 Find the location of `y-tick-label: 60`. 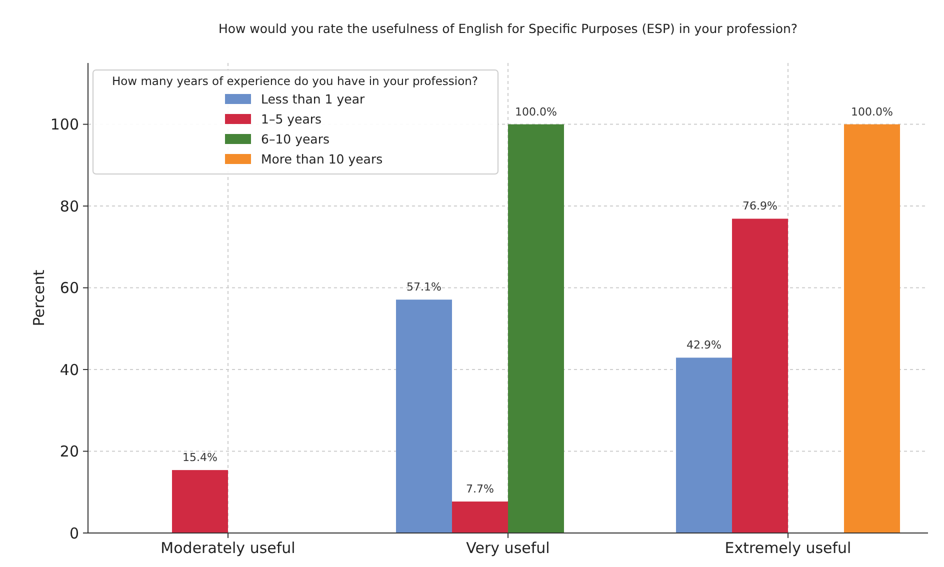

y-tick-label: 60 is located at coordinates (69, 288).